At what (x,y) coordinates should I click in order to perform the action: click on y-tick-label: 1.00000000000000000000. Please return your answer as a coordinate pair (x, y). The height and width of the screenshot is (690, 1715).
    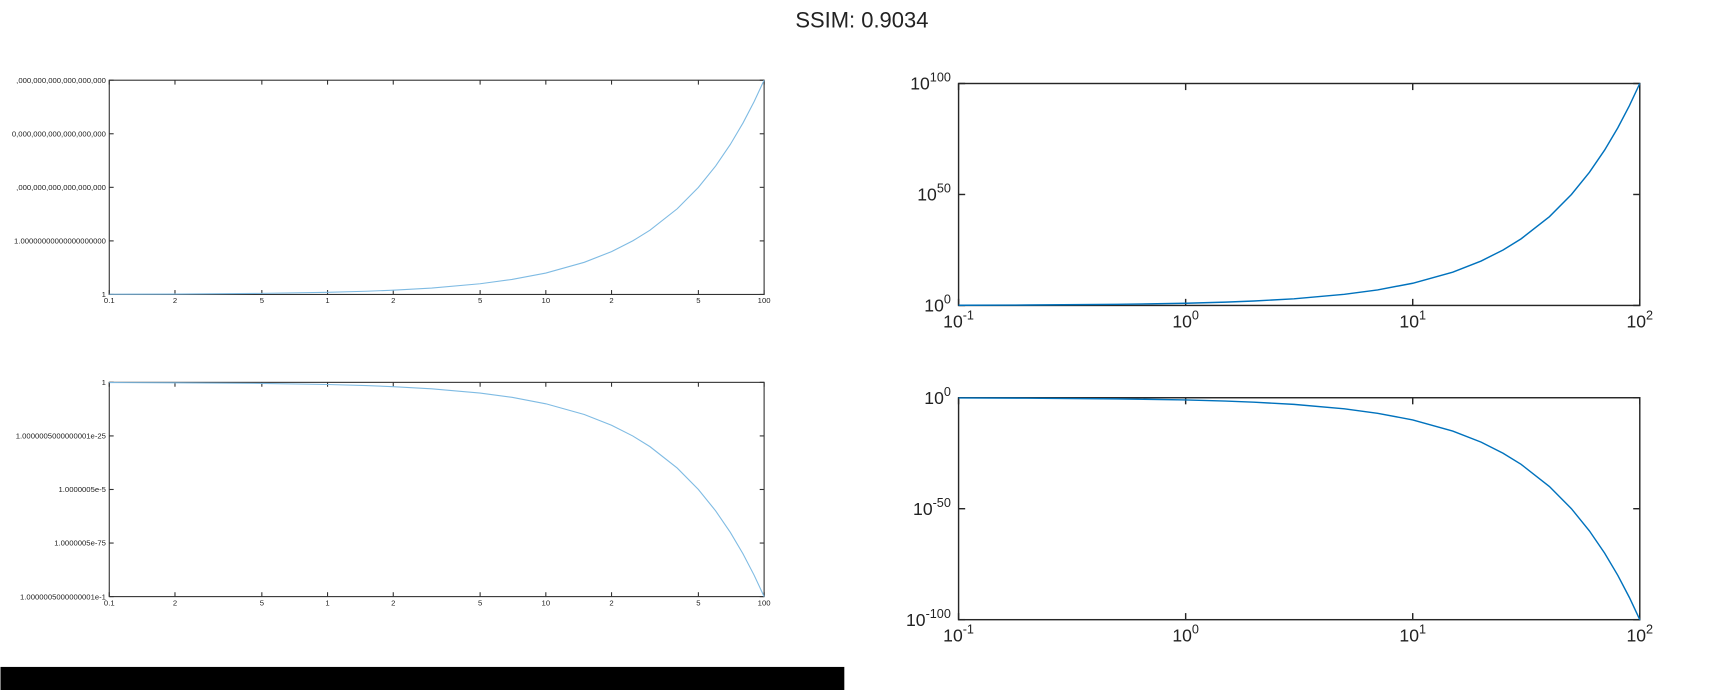
    Looking at the image, I should click on (60, 241).